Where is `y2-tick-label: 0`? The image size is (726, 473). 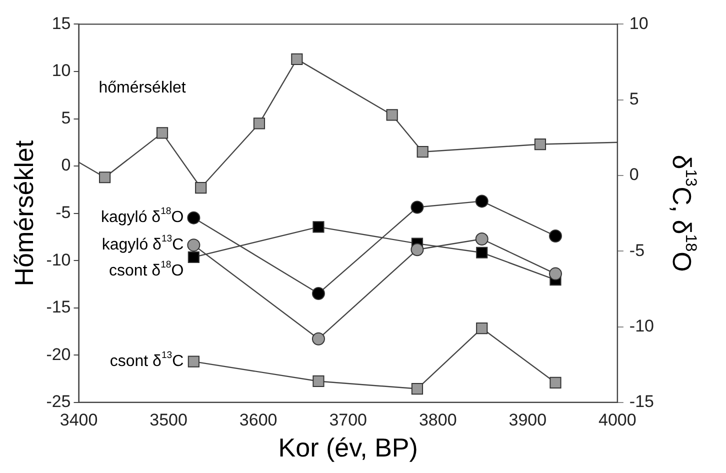 y2-tick-label: 0 is located at coordinates (634, 174).